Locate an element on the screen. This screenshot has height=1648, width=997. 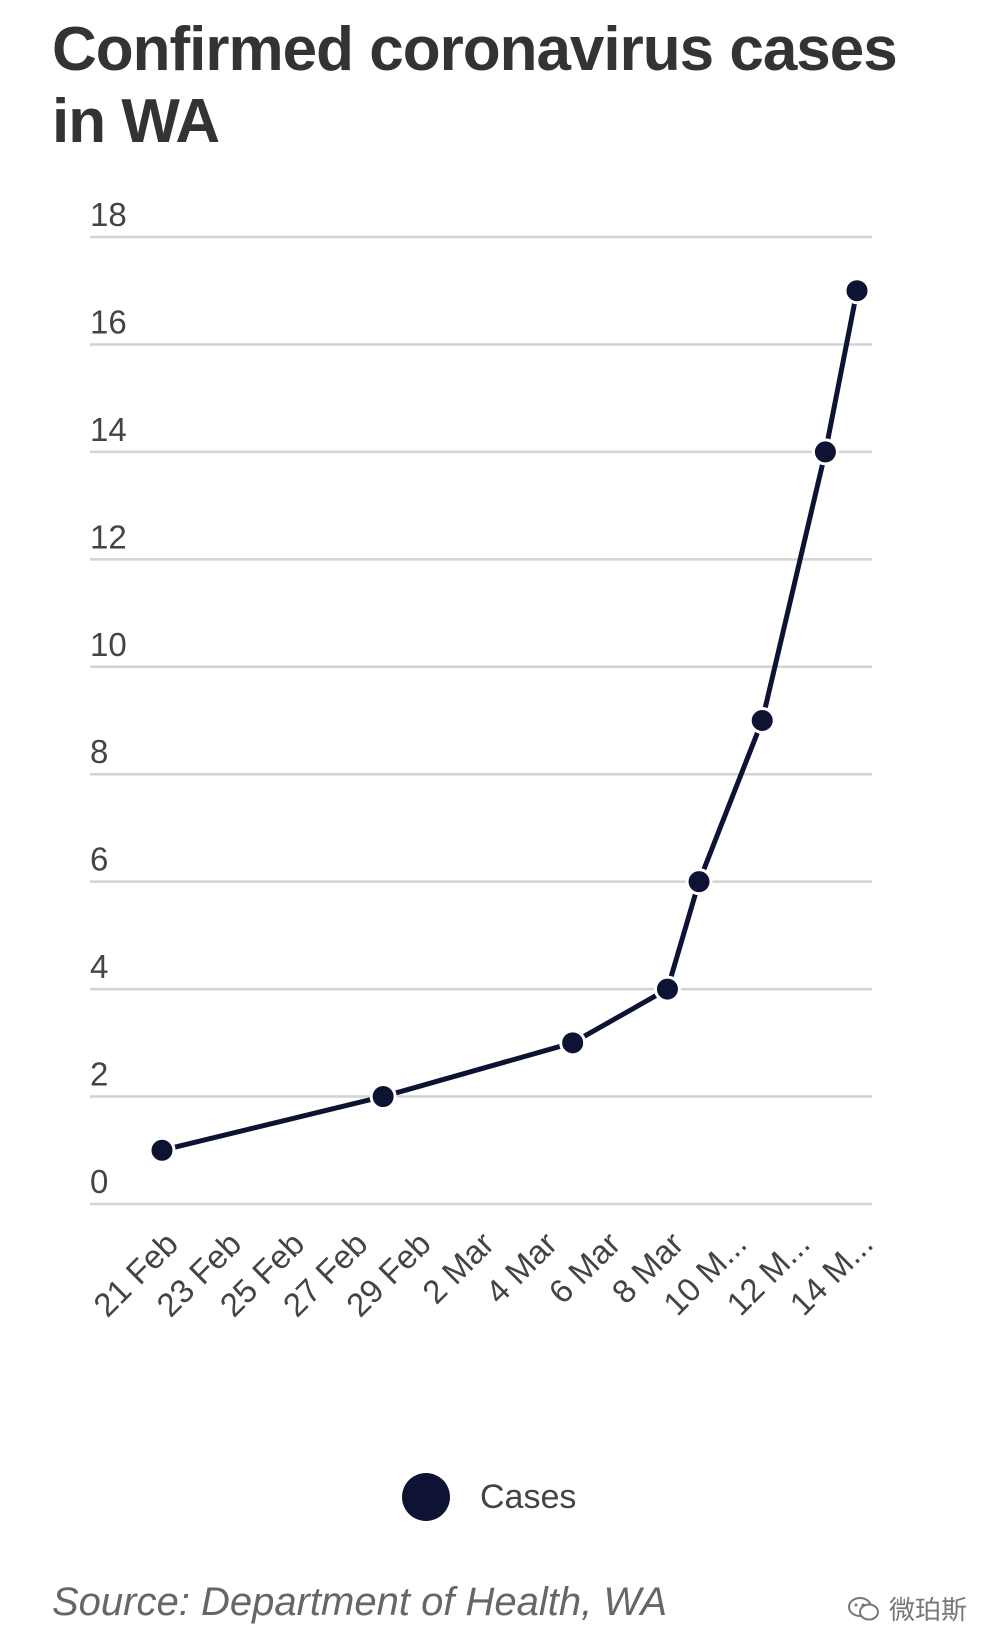
chart-title: Confirmed coronavirus cases in WA is located at coordinates (475, 85).